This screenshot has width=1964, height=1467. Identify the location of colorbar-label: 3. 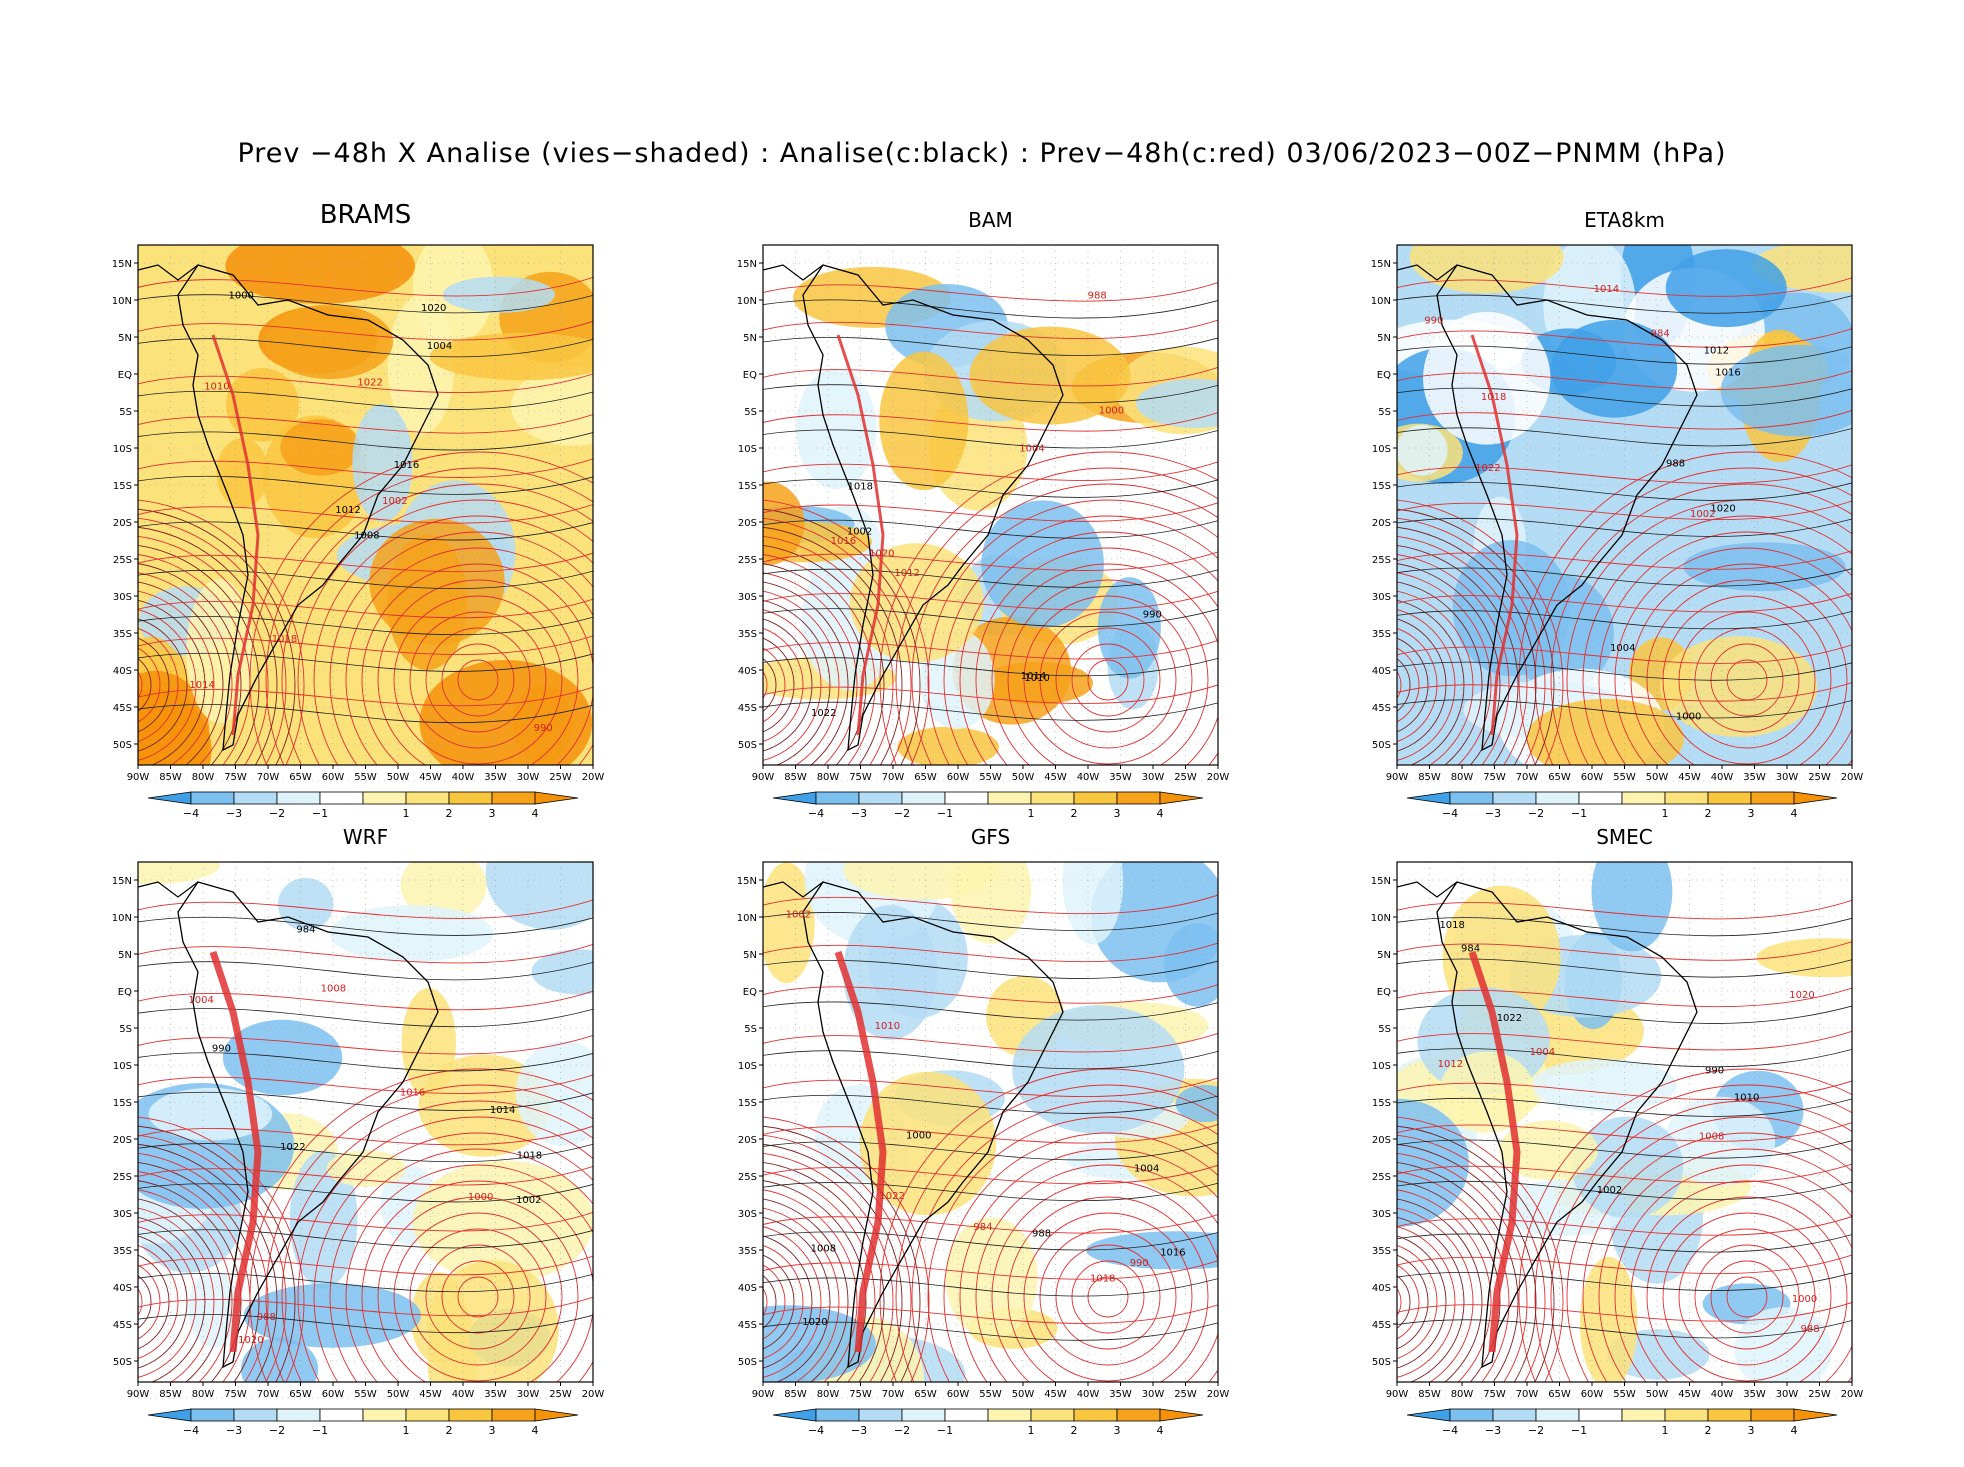
(1751, 1430).